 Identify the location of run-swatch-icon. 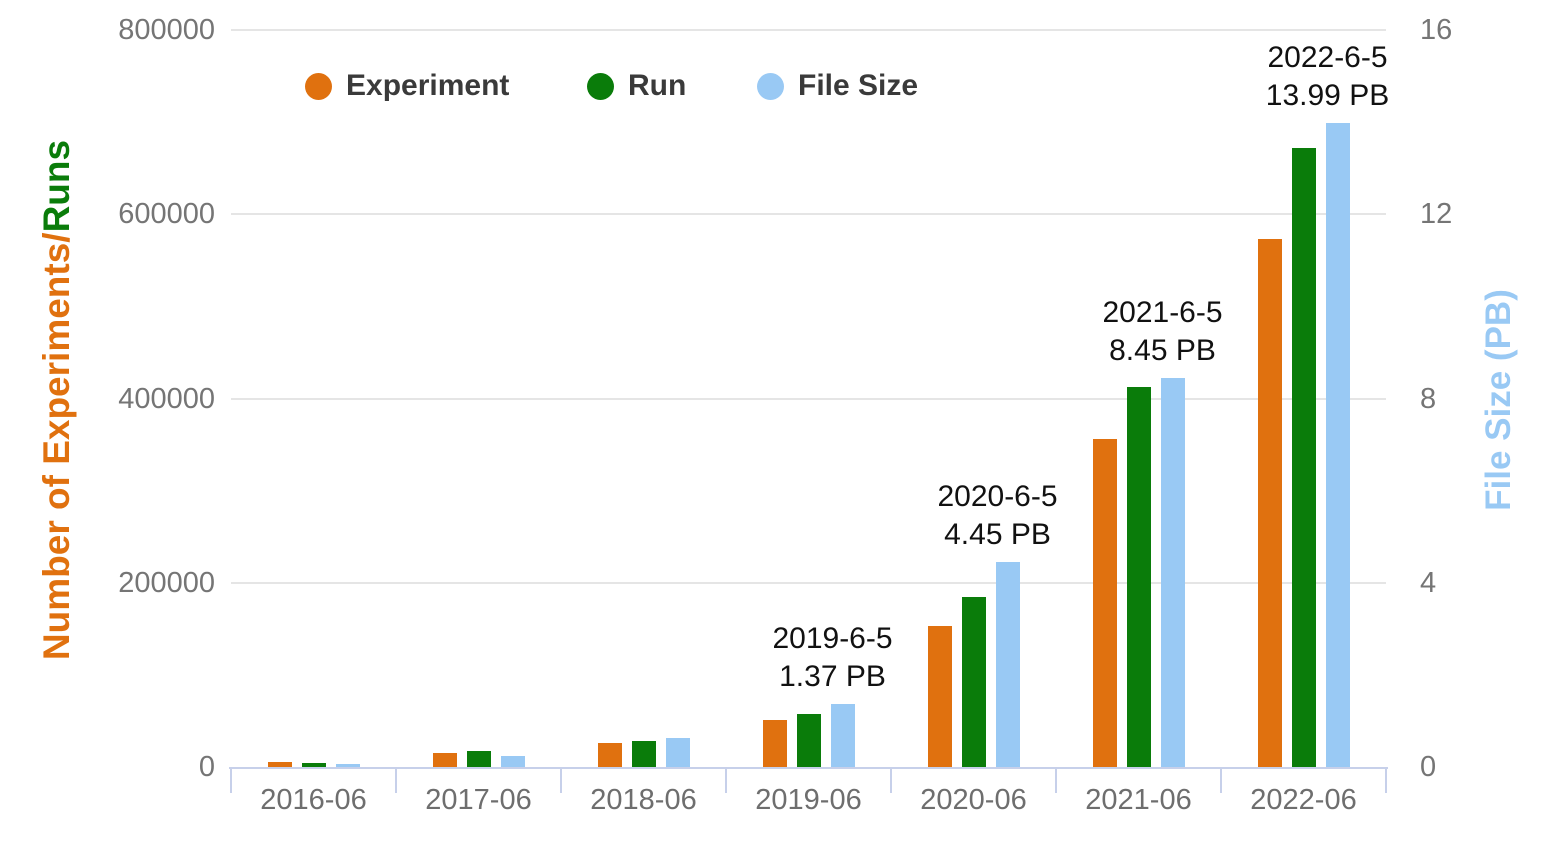
(600, 86).